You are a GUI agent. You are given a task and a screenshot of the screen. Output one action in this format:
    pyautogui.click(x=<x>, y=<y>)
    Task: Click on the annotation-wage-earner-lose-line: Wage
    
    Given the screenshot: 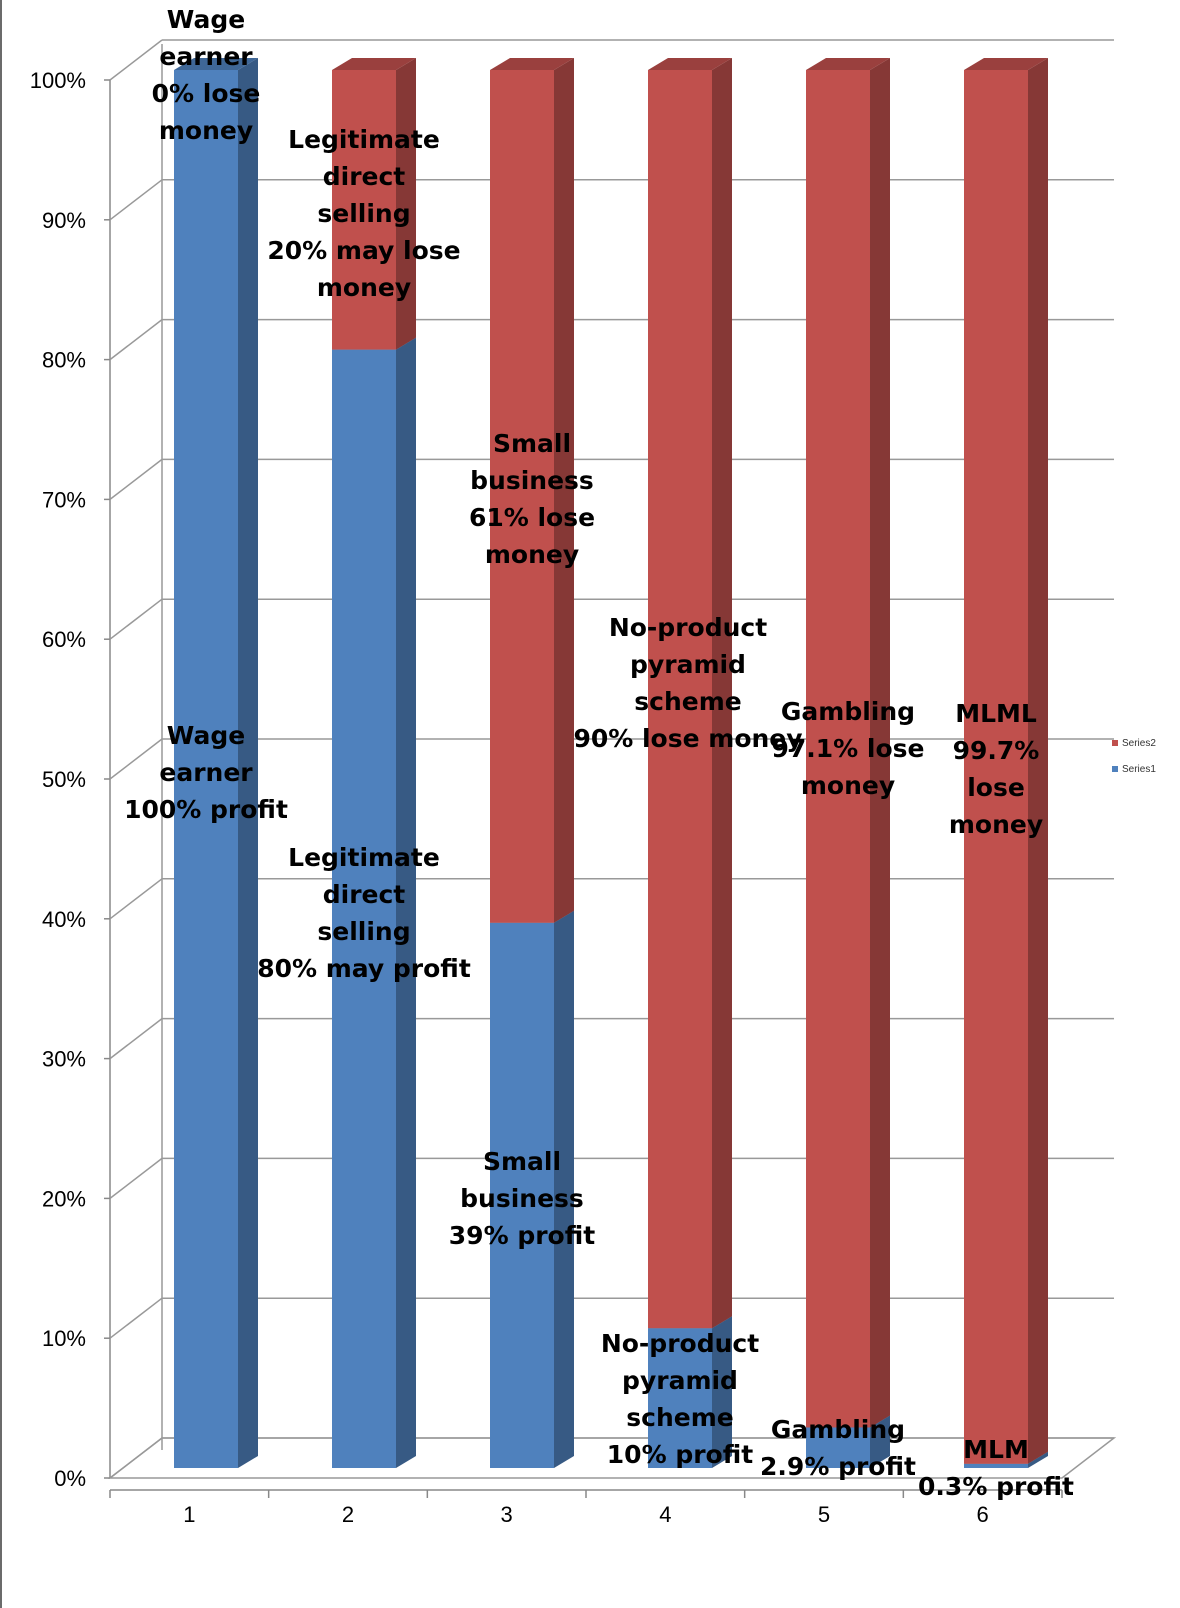 What is the action you would take?
    pyautogui.click(x=206, y=19)
    